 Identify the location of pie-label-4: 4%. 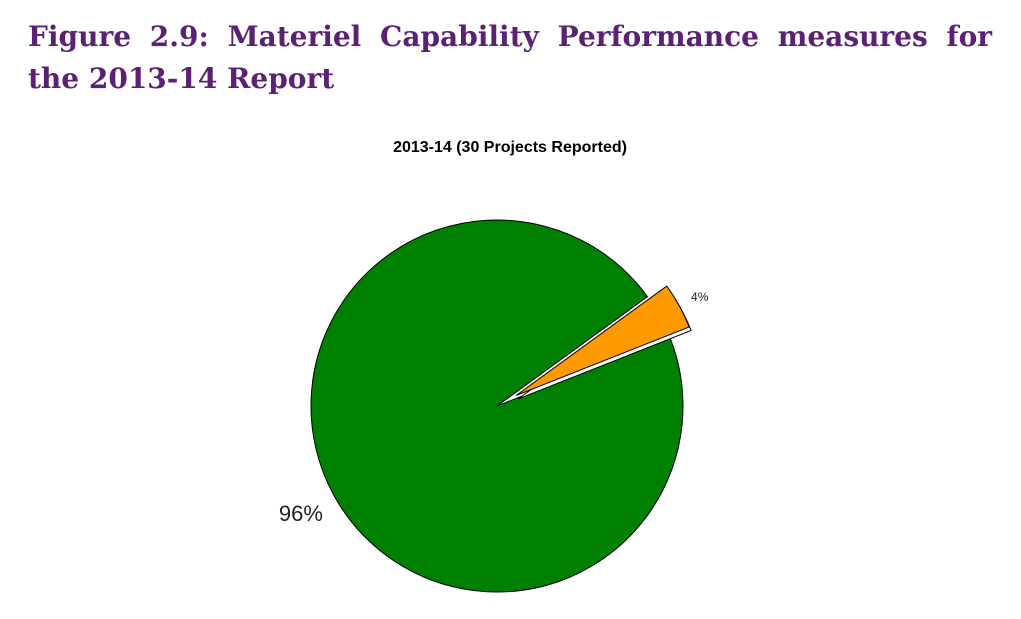
(700, 297).